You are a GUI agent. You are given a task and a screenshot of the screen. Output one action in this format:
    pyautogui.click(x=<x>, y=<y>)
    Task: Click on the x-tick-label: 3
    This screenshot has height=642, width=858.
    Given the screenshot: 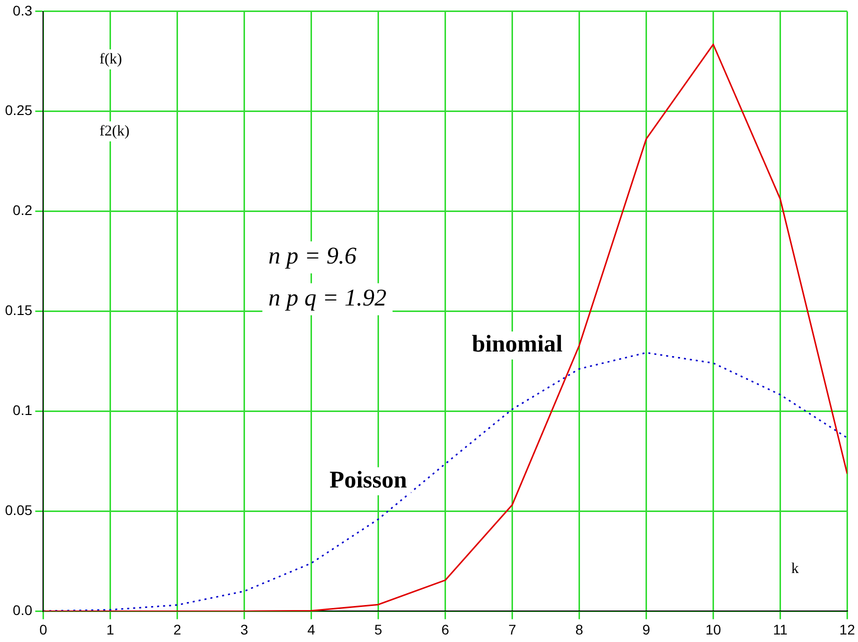 What is the action you would take?
    pyautogui.click(x=244, y=629)
    